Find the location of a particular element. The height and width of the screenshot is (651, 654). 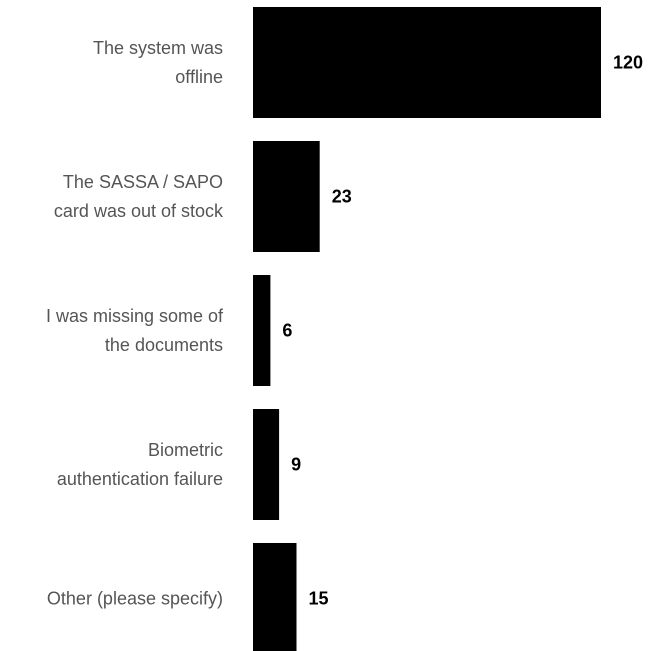

value-label-4: 15 is located at coordinates (319, 599).